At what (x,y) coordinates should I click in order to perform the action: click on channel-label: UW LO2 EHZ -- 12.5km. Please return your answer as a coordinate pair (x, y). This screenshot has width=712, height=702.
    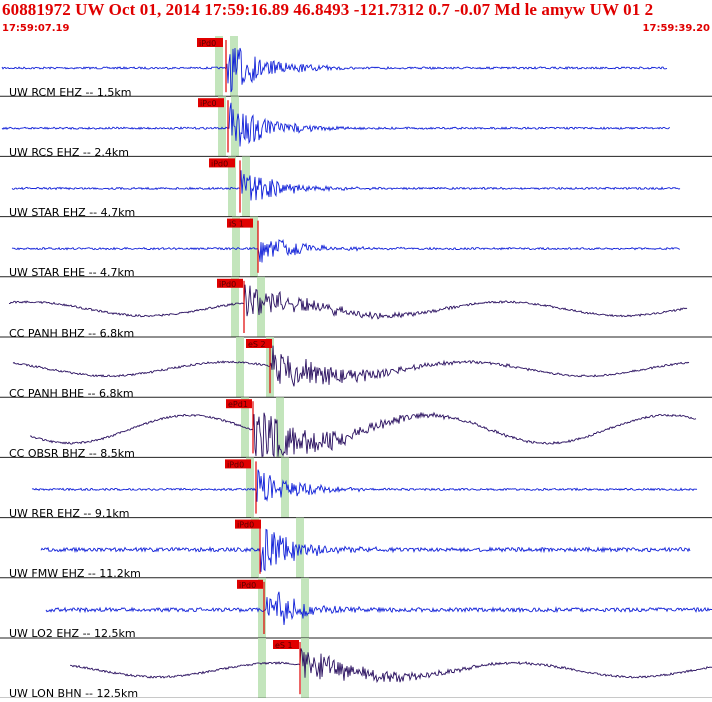
    Looking at the image, I should click on (72, 633).